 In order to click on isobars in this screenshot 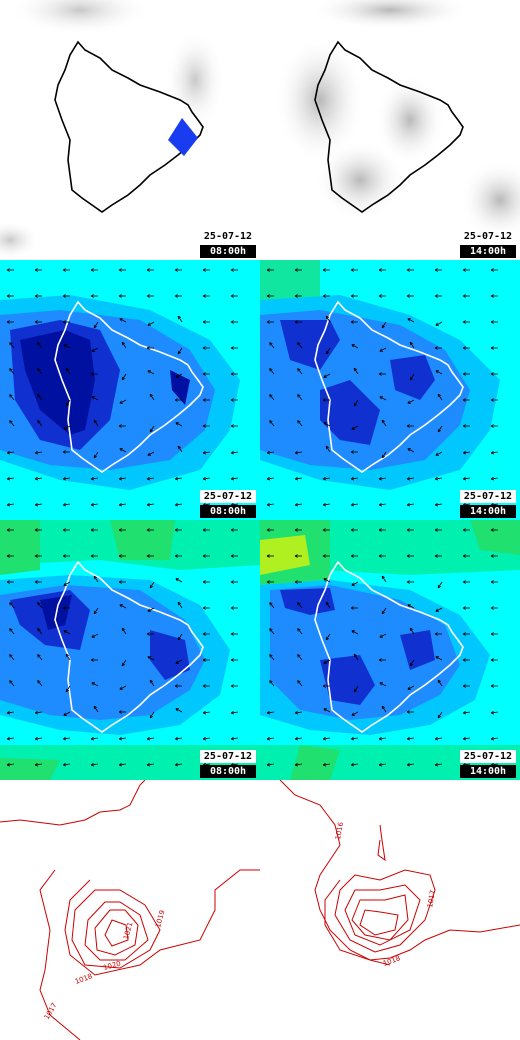, I will do `click(130, 910)`.